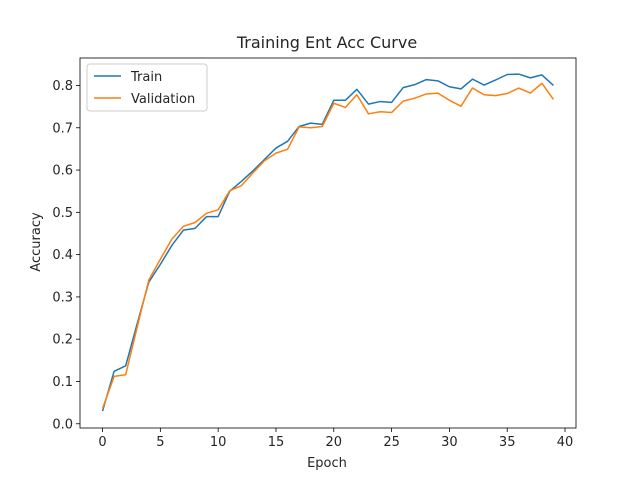 The width and height of the screenshot is (640, 480). I want to click on x-tick-label: 25, so click(391, 442).